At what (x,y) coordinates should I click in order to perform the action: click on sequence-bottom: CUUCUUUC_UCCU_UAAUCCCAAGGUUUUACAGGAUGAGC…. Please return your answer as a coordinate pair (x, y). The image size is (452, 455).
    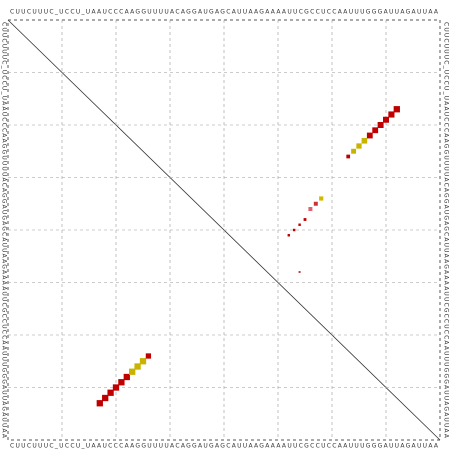
    Looking at the image, I should click on (224, 446).